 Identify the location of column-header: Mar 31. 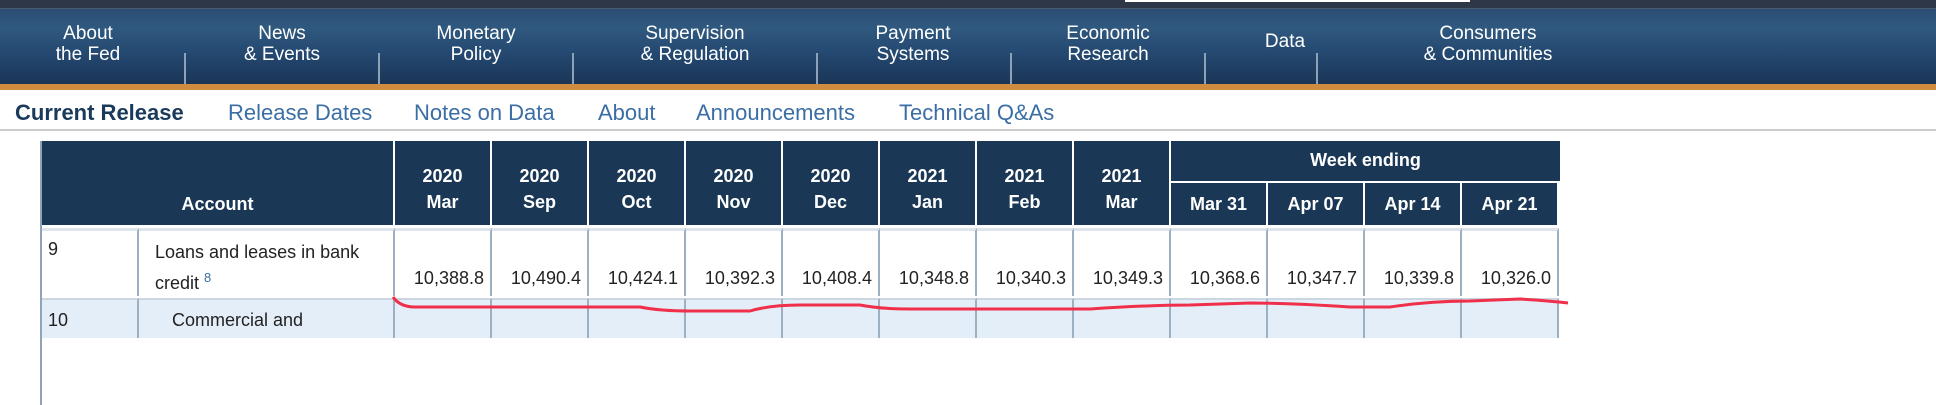
(1219, 204).